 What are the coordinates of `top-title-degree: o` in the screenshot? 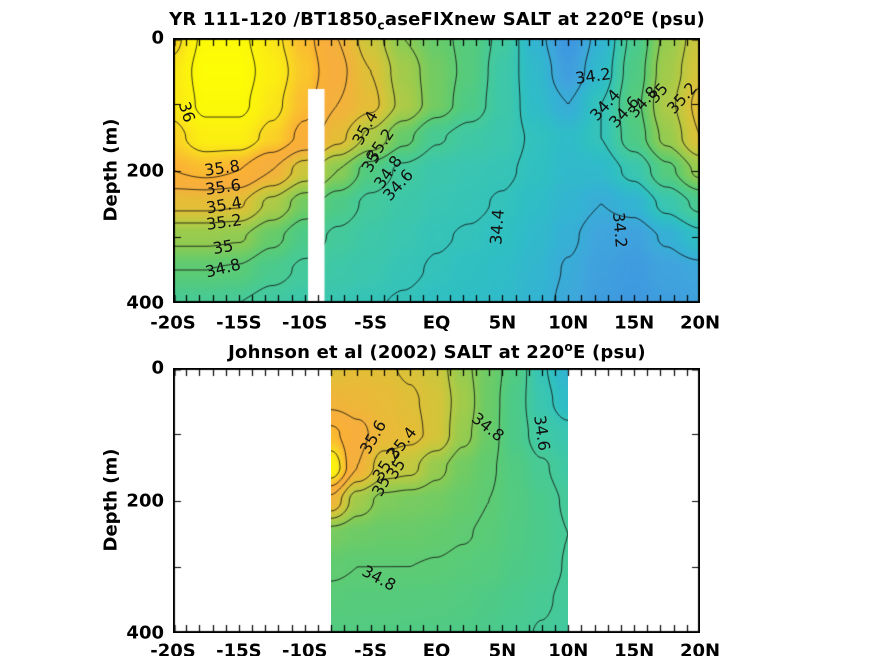 It's located at (628, 14).